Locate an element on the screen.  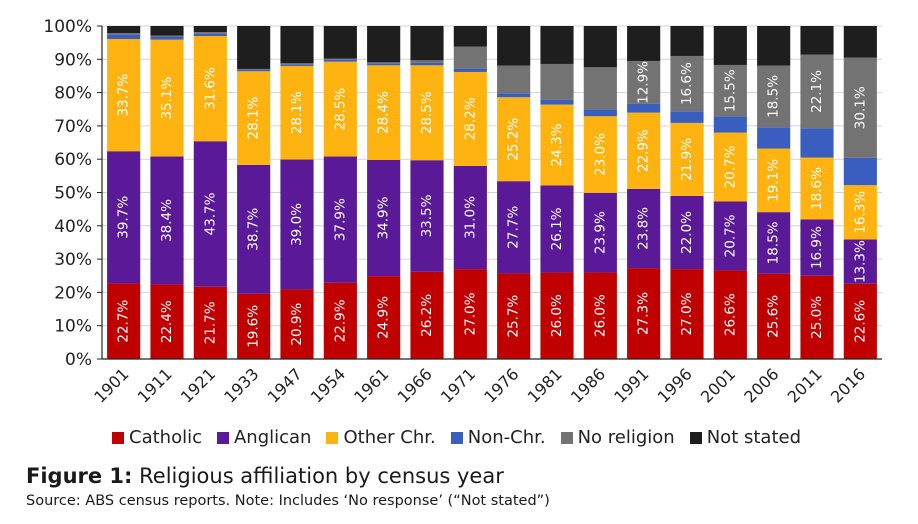
y-tick-label: 0% is located at coordinates (78, 360).